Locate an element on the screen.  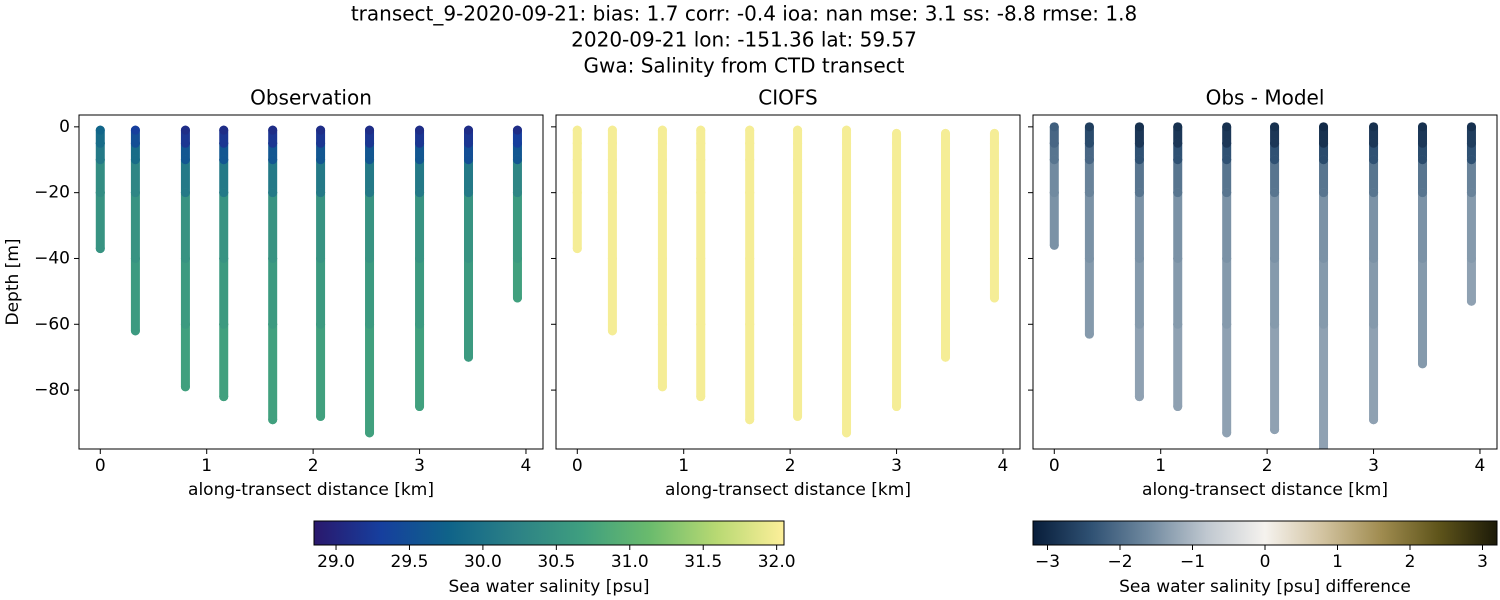
colorbar-tick-label: 31.0 is located at coordinates (630, 562).